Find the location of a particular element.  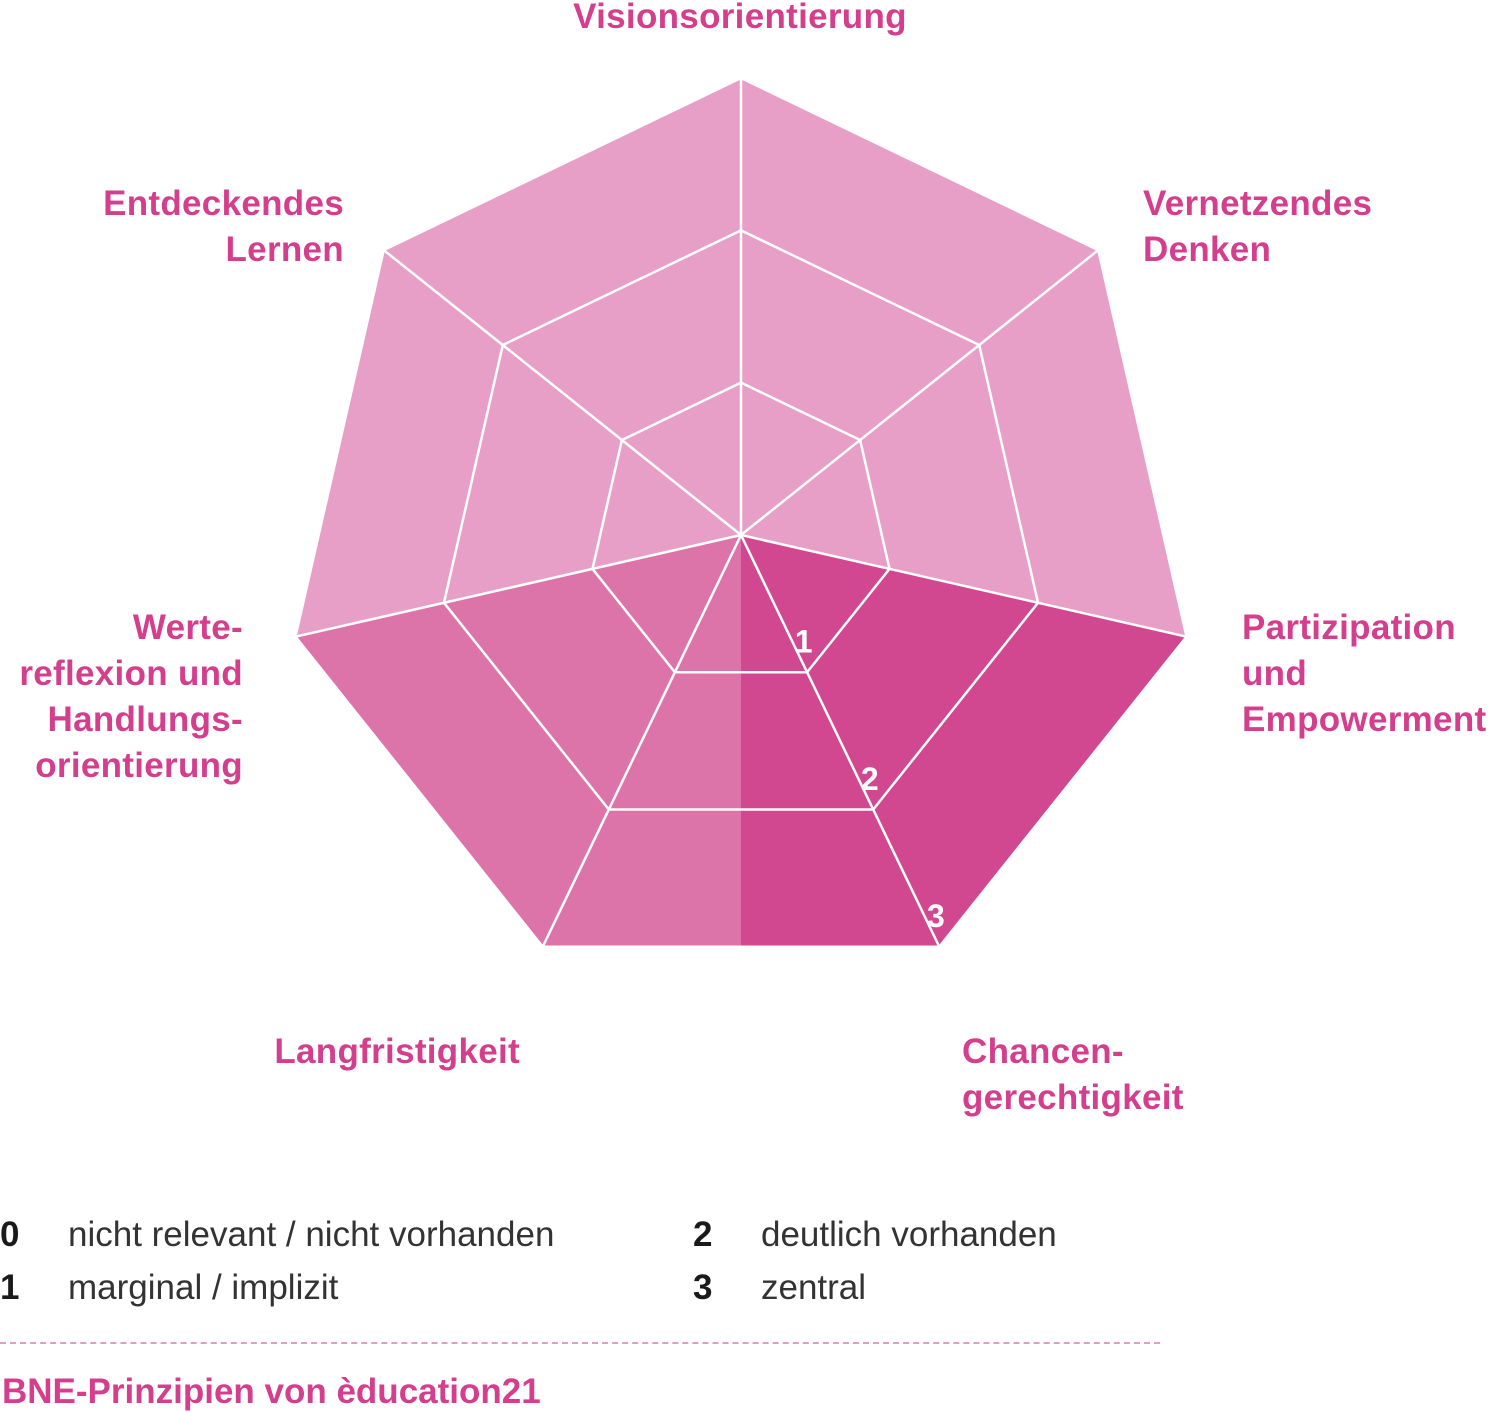

scale-label-3: 3 is located at coordinates (936, 916).